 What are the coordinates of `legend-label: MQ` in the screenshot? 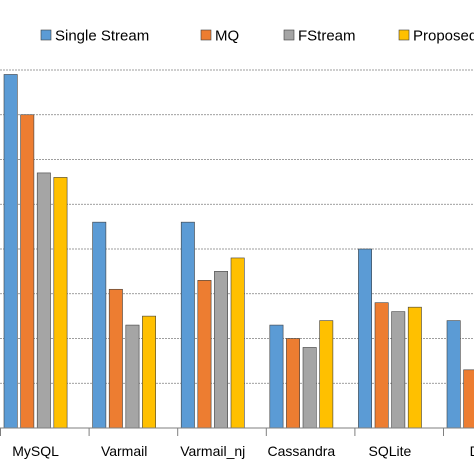 It's located at (227, 36).